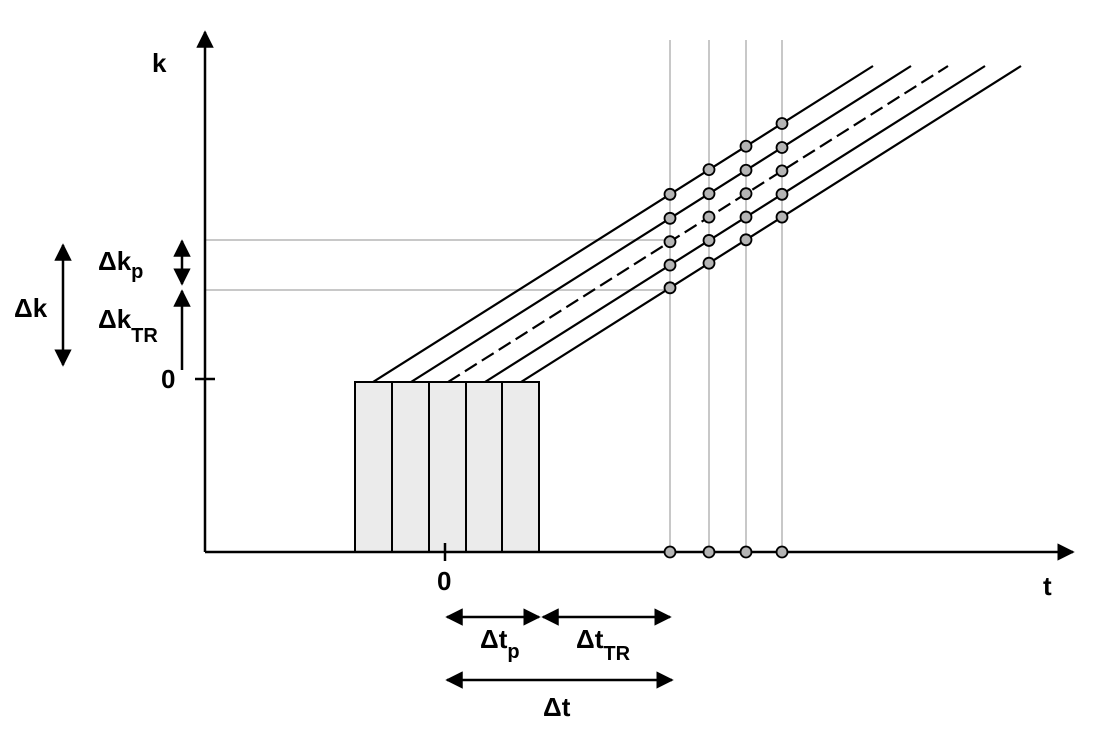 The width and height of the screenshot is (1111, 737). Describe the element at coordinates (444, 581) in the screenshot. I see `x-origin: 0` at that location.